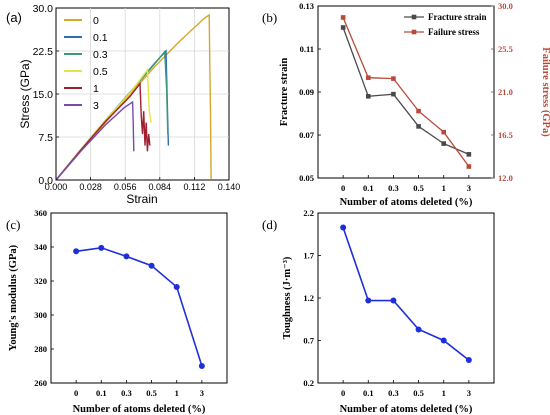 This screenshot has height=415, width=550. I want to click on y-tick-label: 30.0, so click(43, 9).